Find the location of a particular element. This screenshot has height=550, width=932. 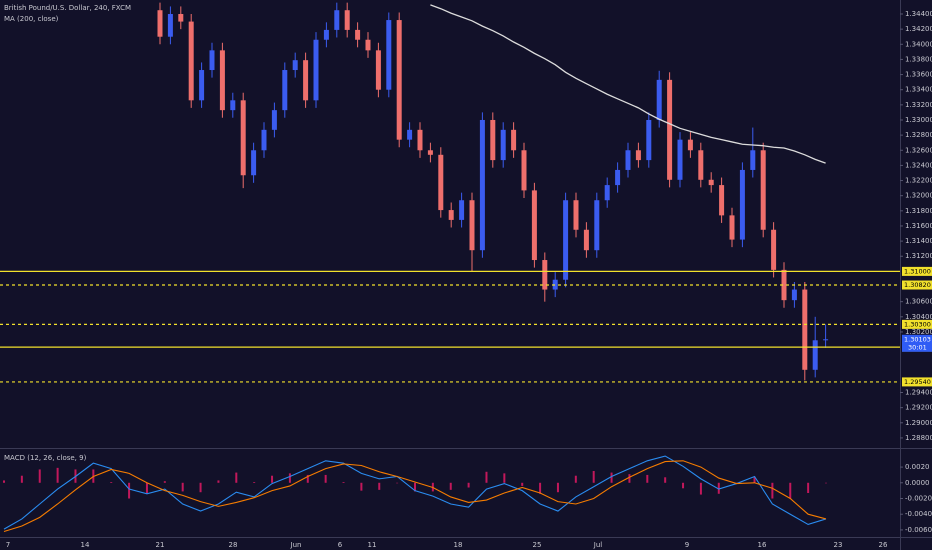

y-tick-label: 1.28800 is located at coordinates (918, 438).